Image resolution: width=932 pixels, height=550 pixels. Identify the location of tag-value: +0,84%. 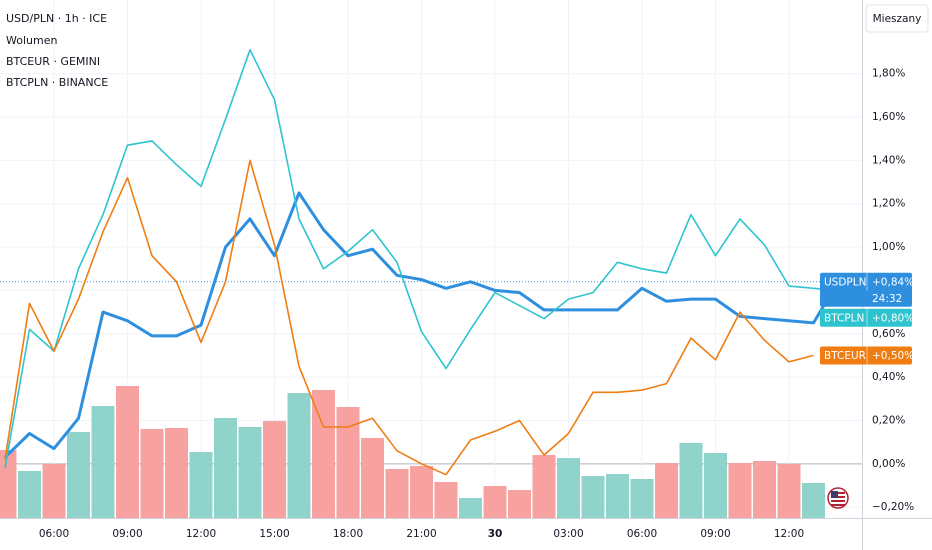
(893, 282).